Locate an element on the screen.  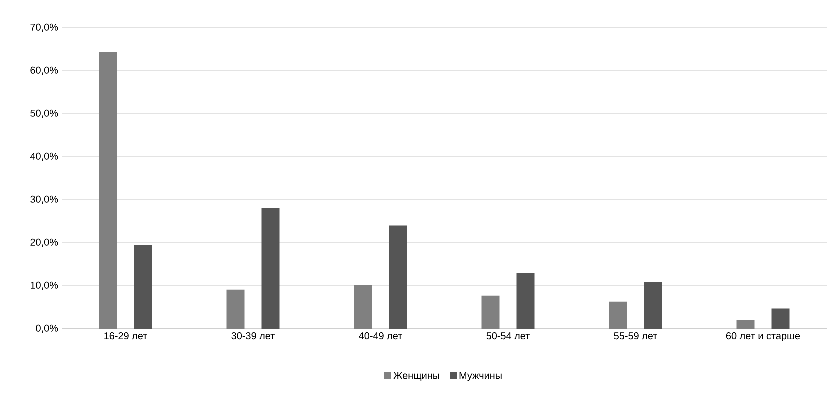
x-tick-label: 40-49 лет is located at coordinates (380, 336).